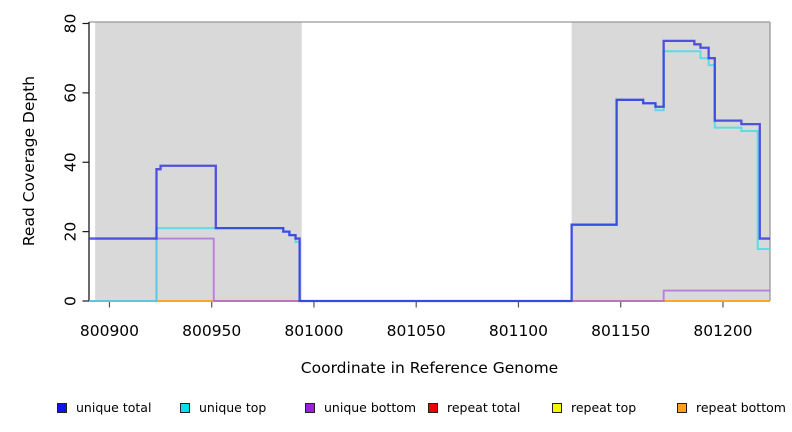 The height and width of the screenshot is (432, 792). Describe the element at coordinates (29, 161) in the screenshot. I see `y-axis-label: Read Coverage Depth` at that location.